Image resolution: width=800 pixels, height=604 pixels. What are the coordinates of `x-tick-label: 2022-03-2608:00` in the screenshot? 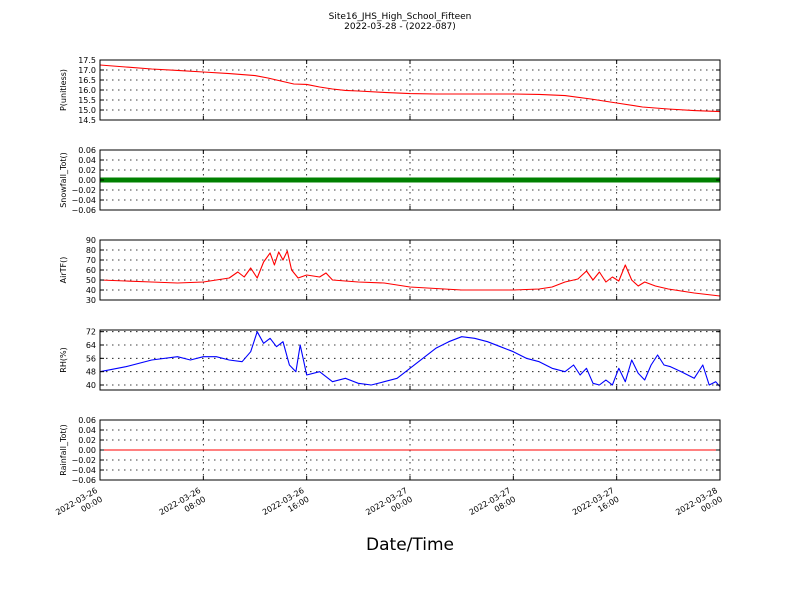 It's located at (183, 506).